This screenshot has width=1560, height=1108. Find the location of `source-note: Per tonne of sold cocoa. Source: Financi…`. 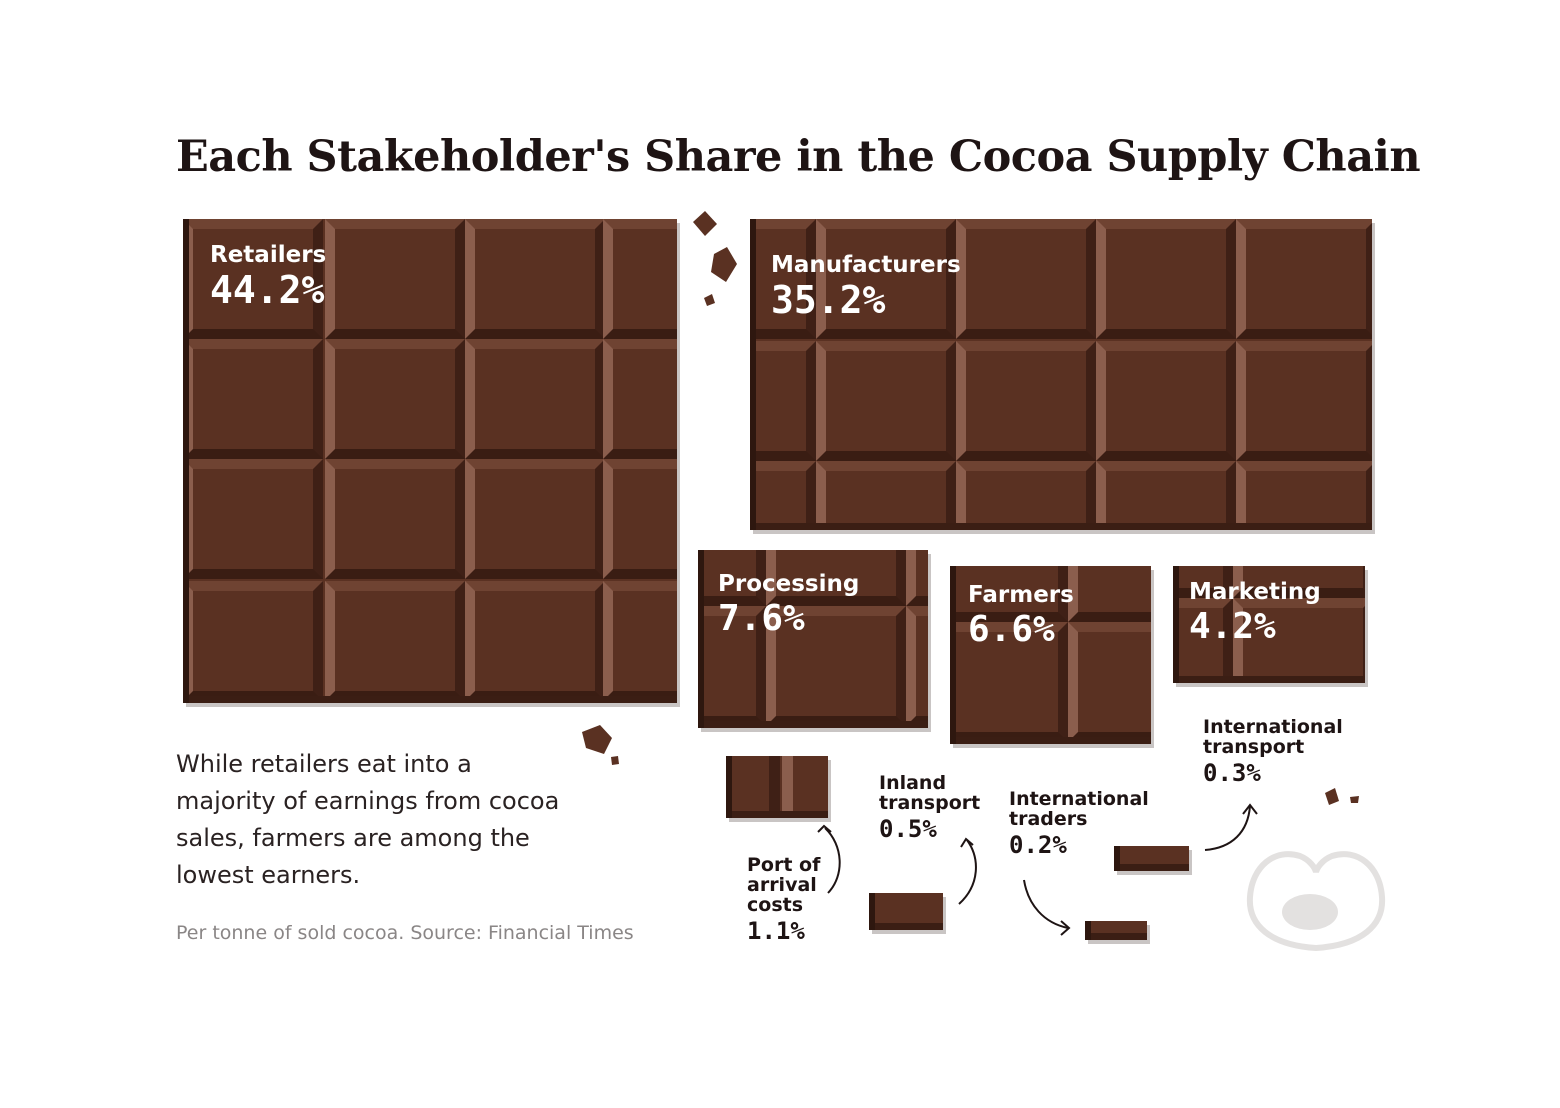

source-note: Per tonne of sold cocoa. Source: Financi… is located at coordinates (405, 933).